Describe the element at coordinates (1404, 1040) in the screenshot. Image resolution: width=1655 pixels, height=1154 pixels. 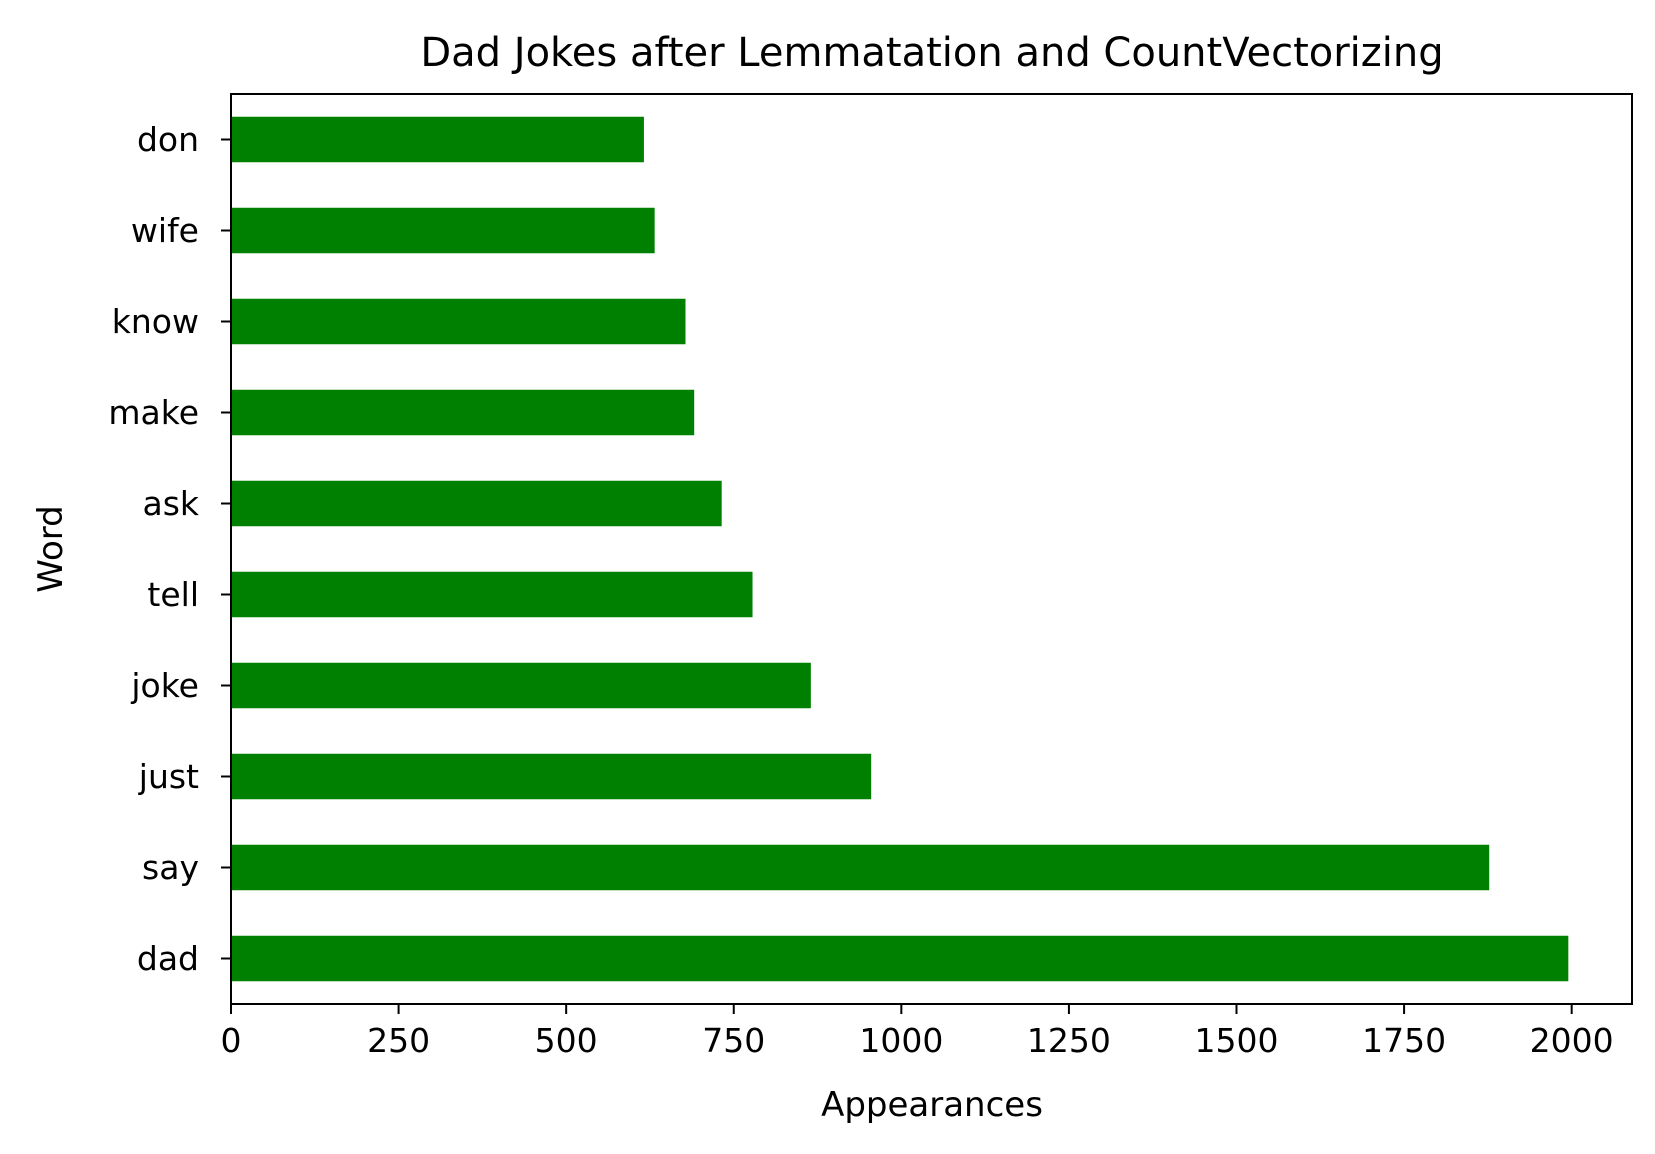
I see `x-tick-label: 1750` at that location.